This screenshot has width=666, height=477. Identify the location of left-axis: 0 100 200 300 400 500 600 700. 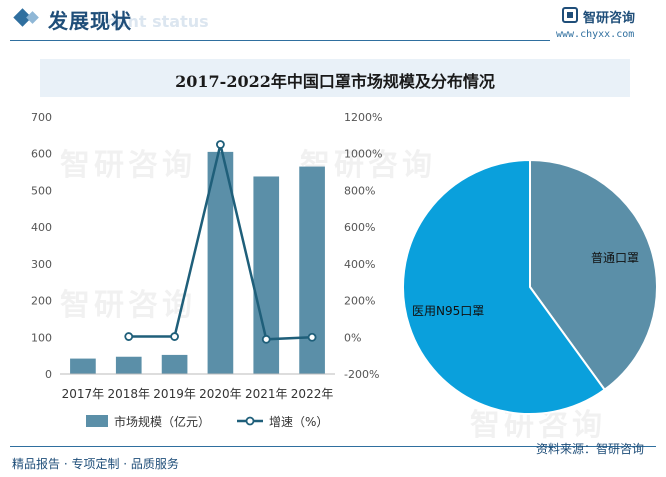
(41, 246).